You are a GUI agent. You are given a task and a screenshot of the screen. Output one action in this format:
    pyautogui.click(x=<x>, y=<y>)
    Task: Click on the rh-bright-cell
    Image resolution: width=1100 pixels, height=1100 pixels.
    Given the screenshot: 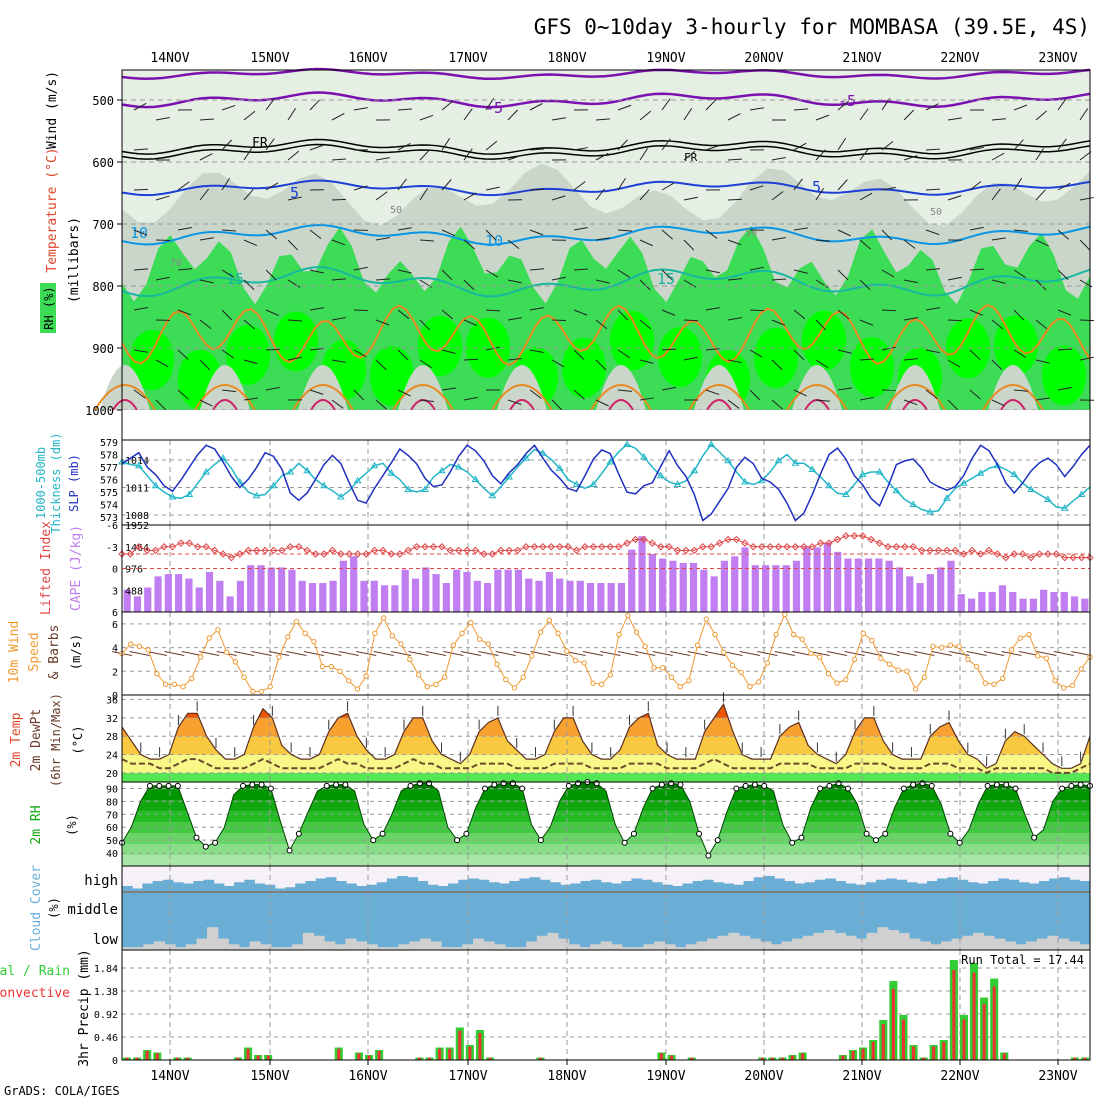 What is the action you would take?
    pyautogui.click(x=1064, y=375)
    